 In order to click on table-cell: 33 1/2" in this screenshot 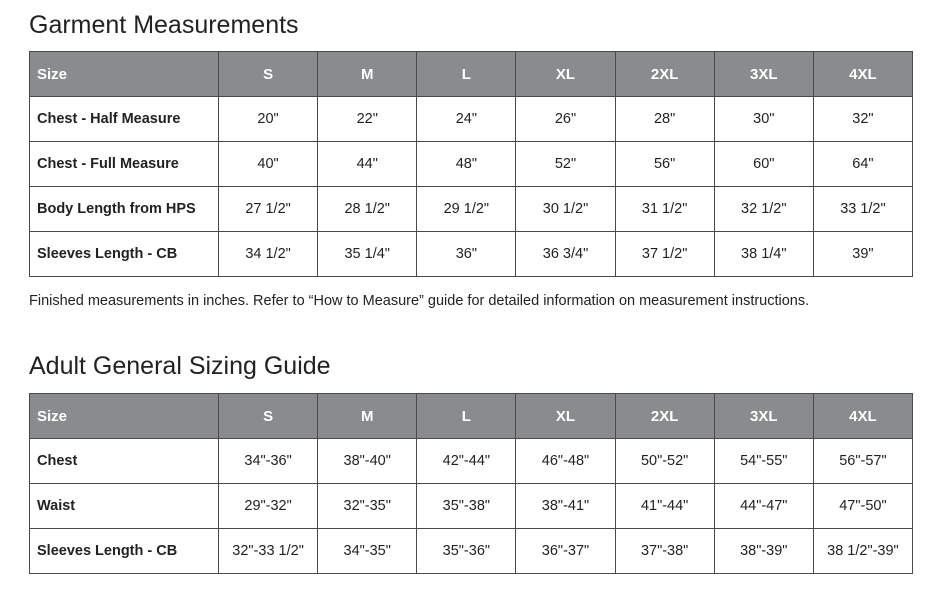, I will do `click(863, 209)`.